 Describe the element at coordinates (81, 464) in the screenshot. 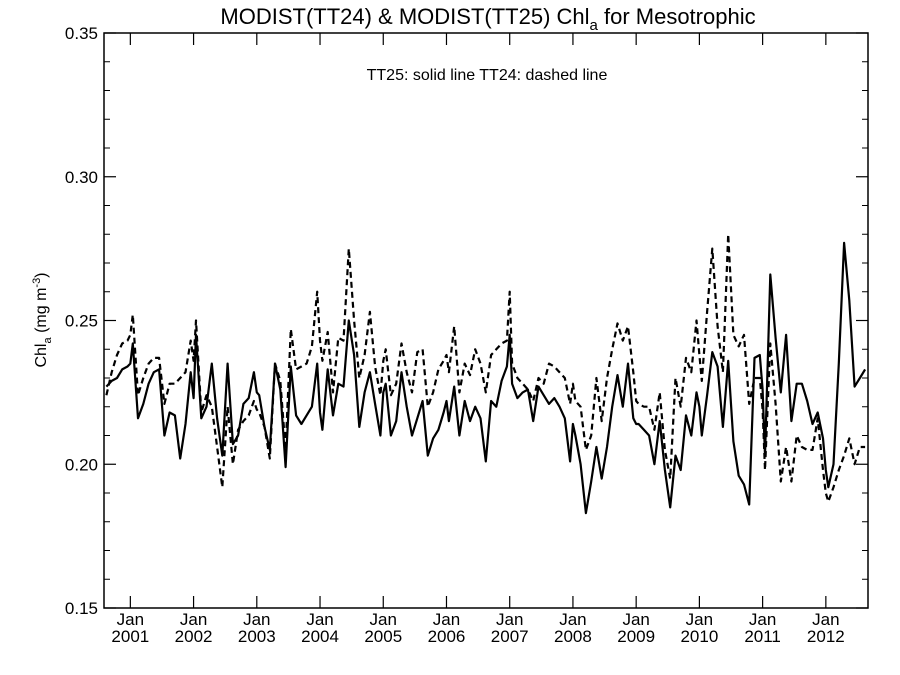

I see `y-tick-label: 0.20` at that location.